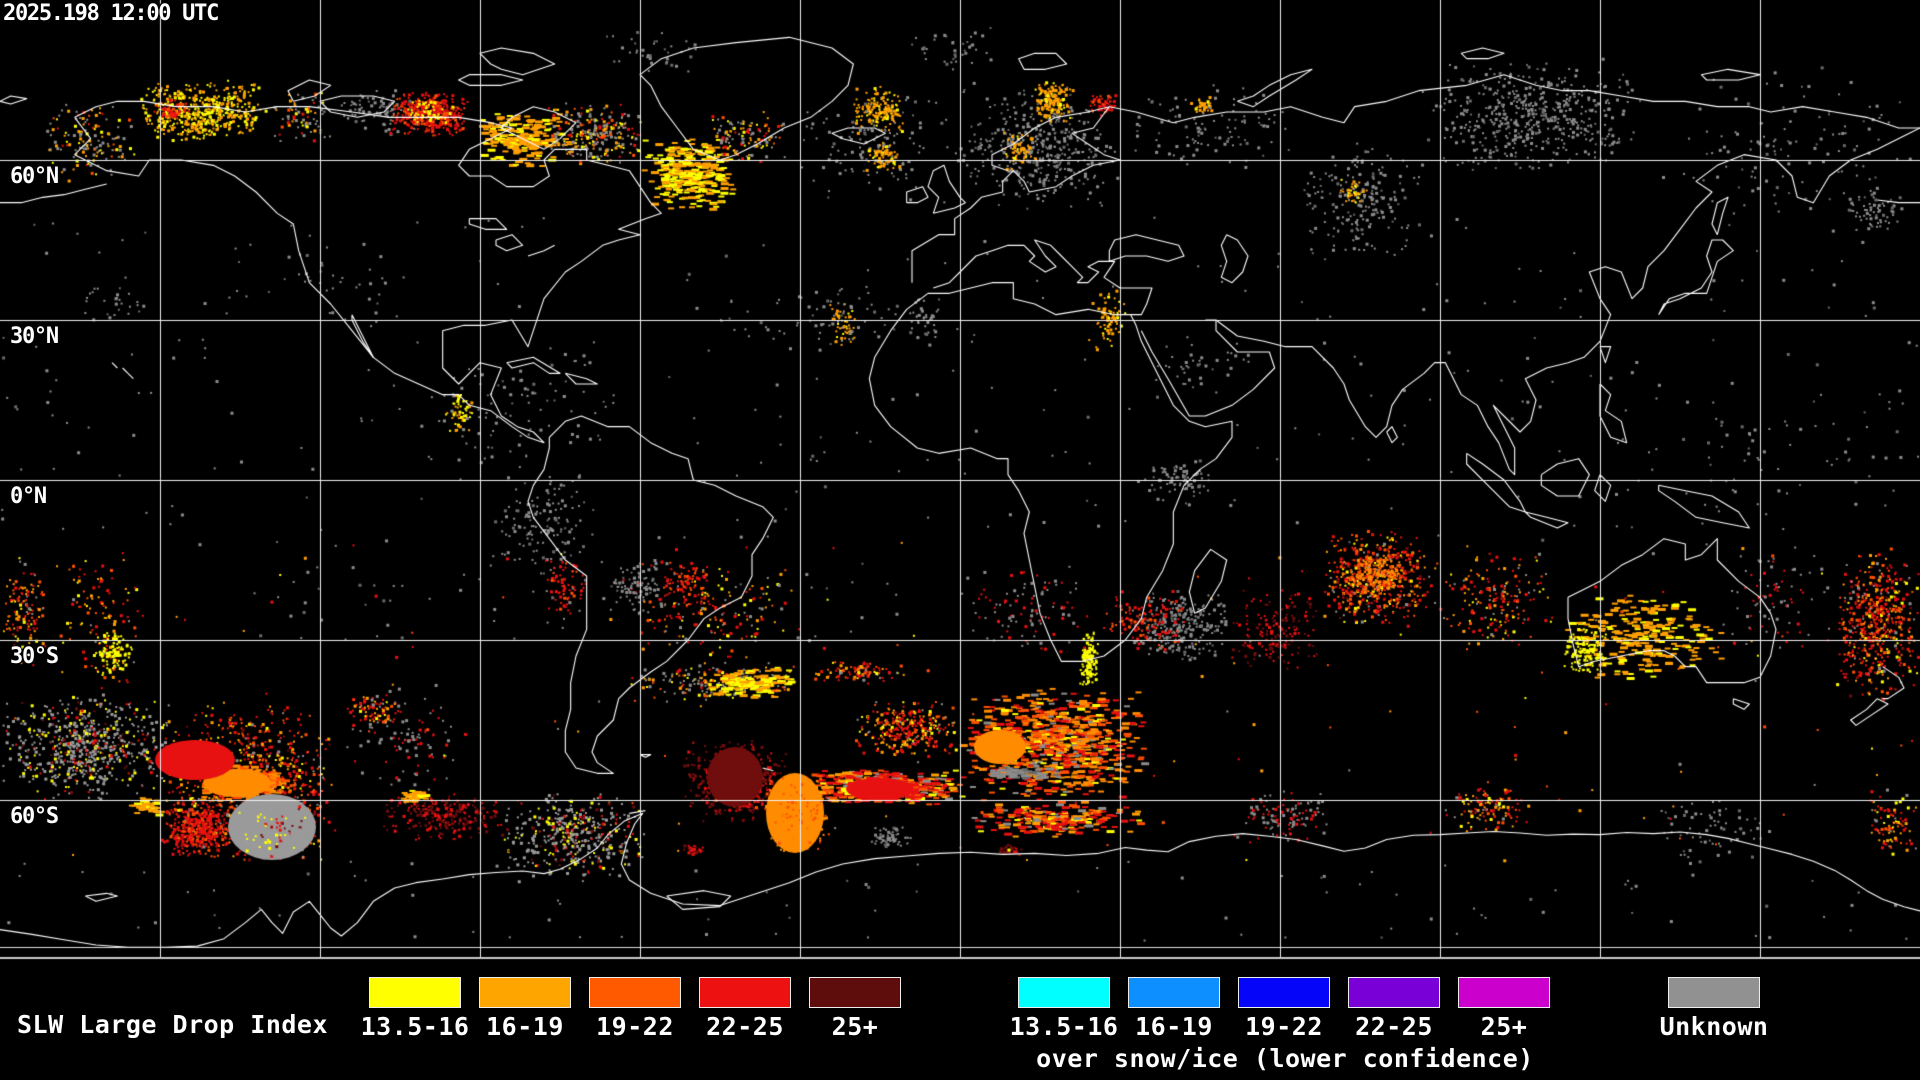 This screenshot has height=1080, width=1920. What do you see at coordinates (1714, 1026) in the screenshot?
I see `legend-label-unknown-0: Unknown` at bounding box center [1714, 1026].